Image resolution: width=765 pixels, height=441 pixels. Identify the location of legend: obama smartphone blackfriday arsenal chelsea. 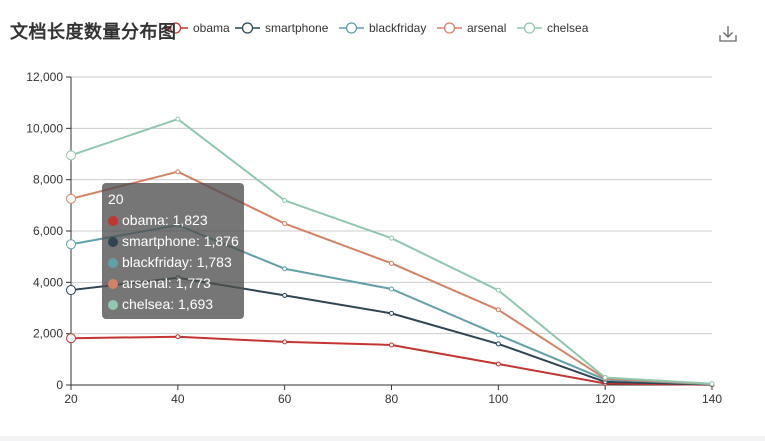
(376, 28).